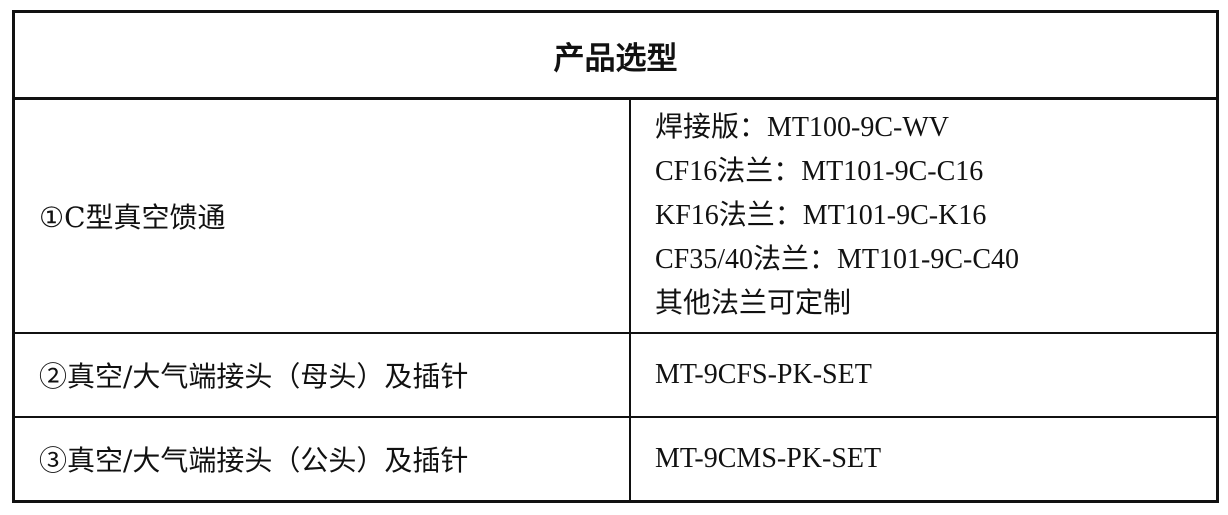 The height and width of the screenshot is (515, 1228). I want to click on model-item: MT-9CMS-PK-SET, so click(924, 459).